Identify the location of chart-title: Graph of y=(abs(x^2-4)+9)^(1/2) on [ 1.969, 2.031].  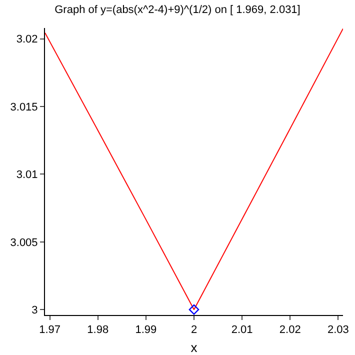
(177, 10).